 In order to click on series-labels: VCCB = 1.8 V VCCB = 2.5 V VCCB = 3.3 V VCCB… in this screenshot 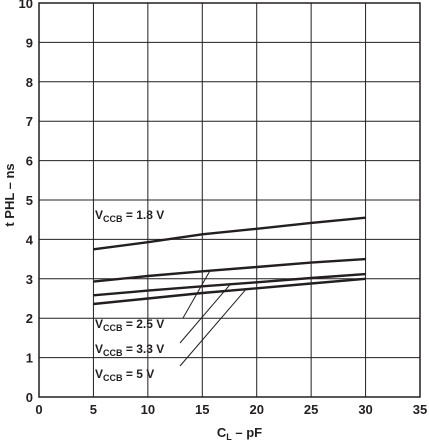, I will do `click(129, 295)`.